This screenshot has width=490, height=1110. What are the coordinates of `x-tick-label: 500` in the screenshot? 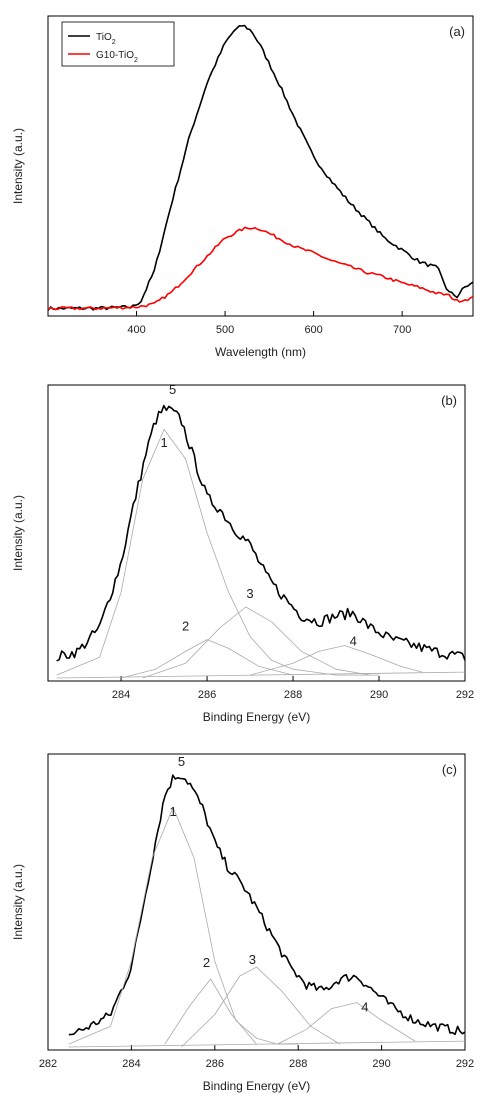 It's located at (225, 330).